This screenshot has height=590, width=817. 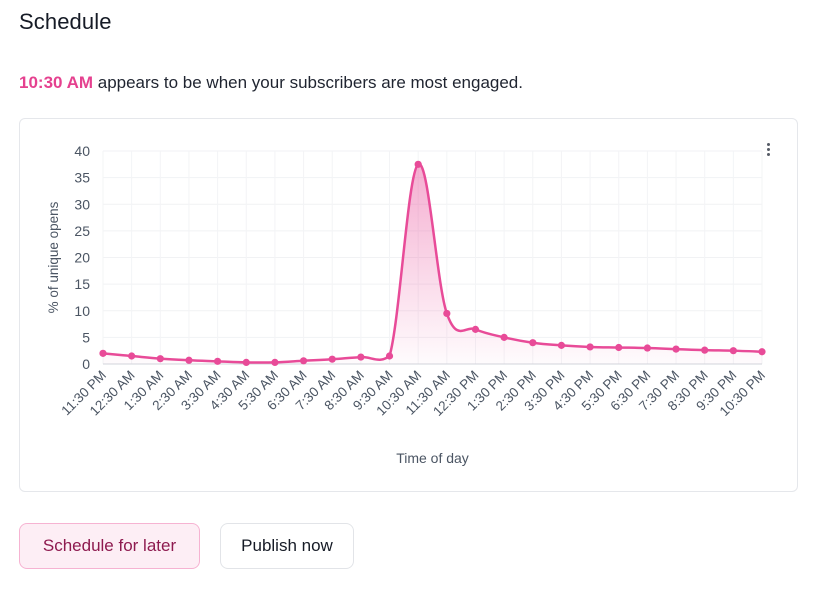 I want to click on y-tick-label: 35, so click(x=82, y=178).